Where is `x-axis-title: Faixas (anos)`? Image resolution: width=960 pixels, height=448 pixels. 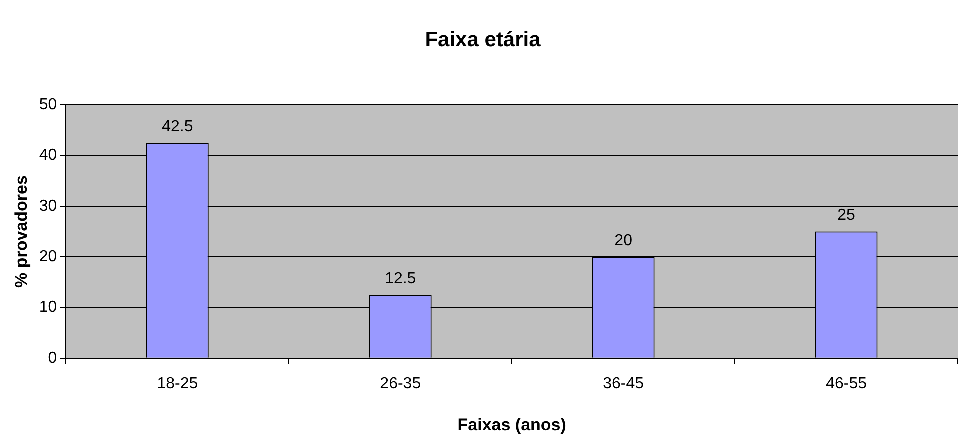 x-axis-title: Faixas (anos) is located at coordinates (512, 424).